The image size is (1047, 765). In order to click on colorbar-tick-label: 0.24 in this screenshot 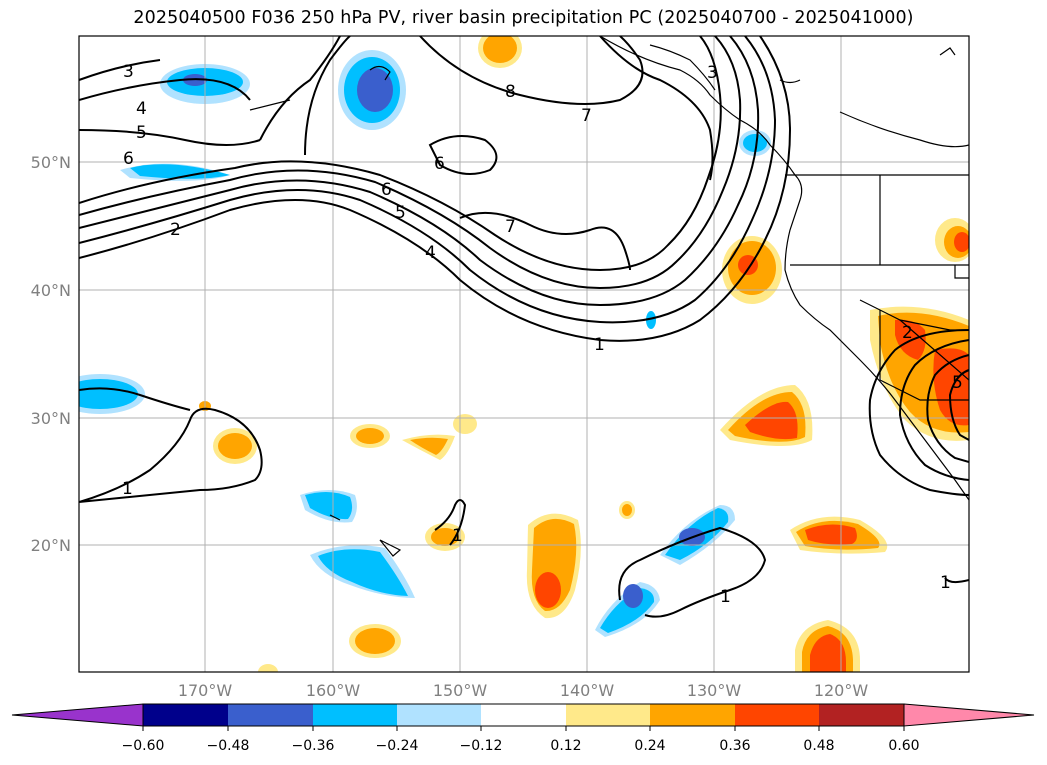, I will do `click(649, 746)`.